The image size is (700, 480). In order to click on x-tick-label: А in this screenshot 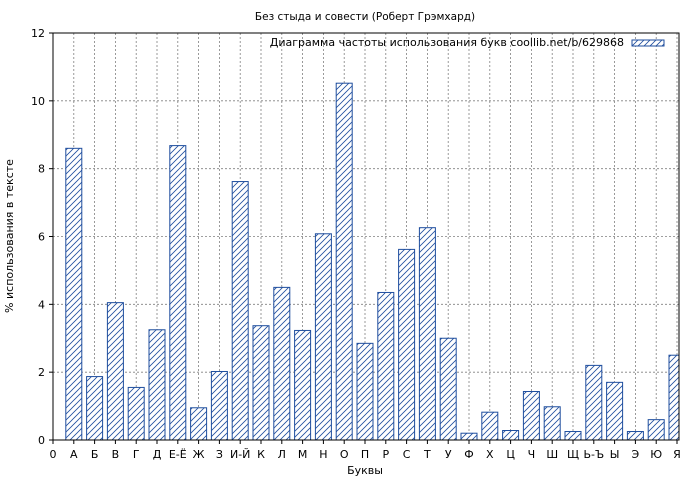, I will do `click(74, 454)`.